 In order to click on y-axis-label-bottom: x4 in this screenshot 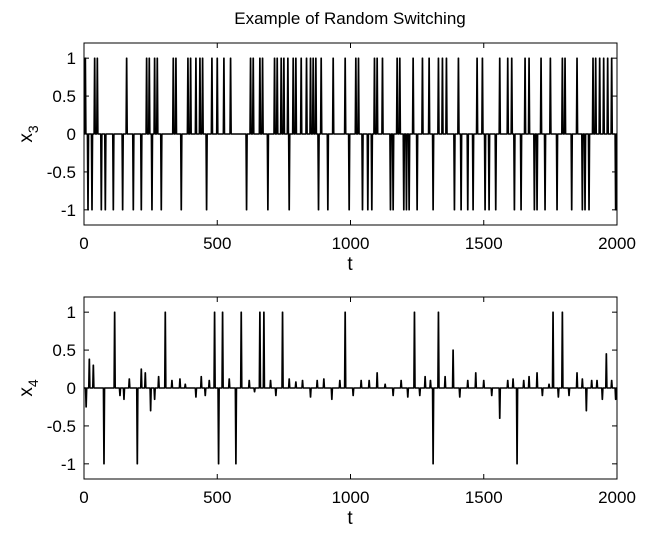, I will do `click(28, 388)`.